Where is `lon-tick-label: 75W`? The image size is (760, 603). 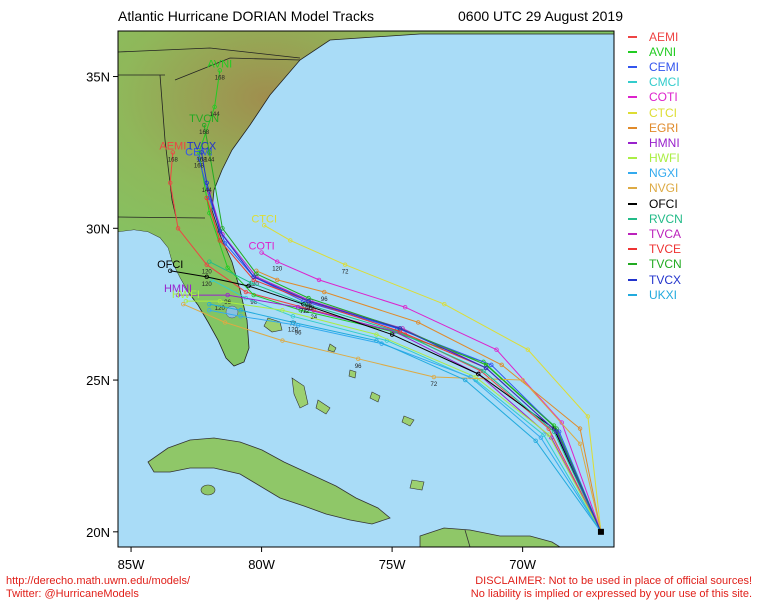
lon-tick-label: 75W is located at coordinates (392, 564).